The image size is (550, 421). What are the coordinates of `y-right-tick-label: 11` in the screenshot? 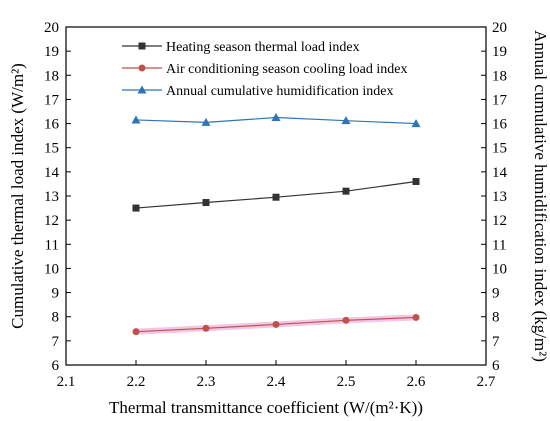 It's located at (499, 245).